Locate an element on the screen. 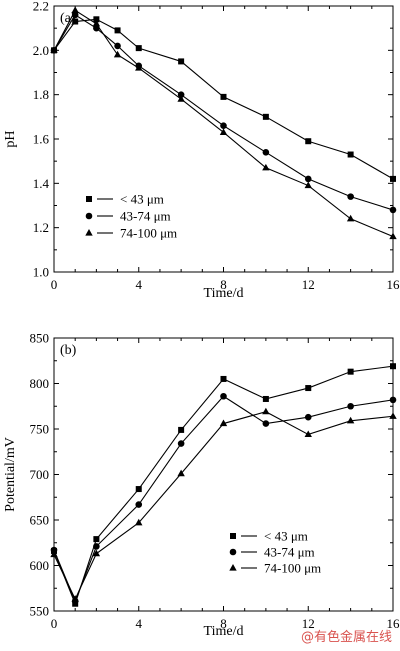 Image resolution: width=400 pixels, height=651 pixels. x-tick-label: 12 is located at coordinates (308, 623).